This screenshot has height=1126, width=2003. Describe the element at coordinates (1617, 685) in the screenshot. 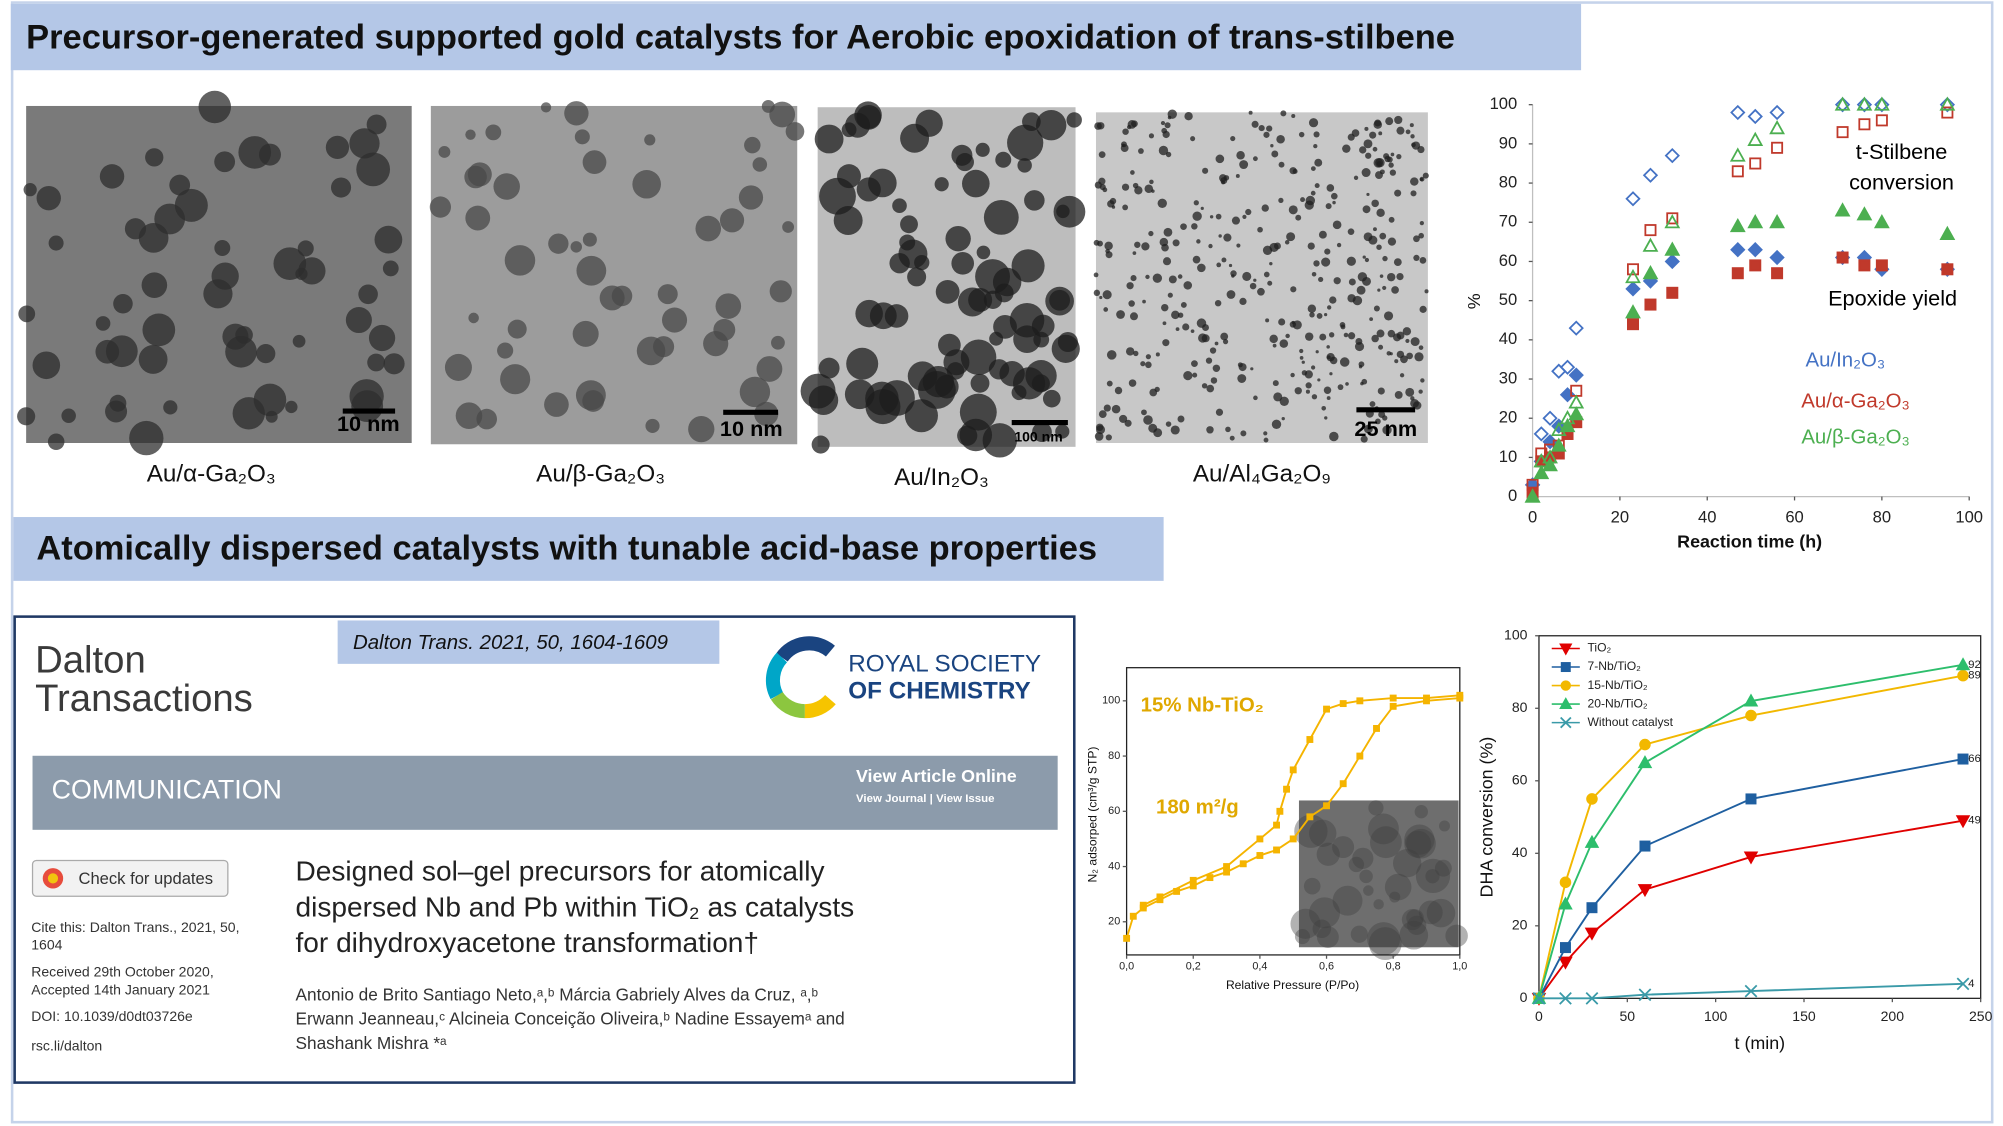

I see `legend-label: 15-Nb/TiO₂` at that location.